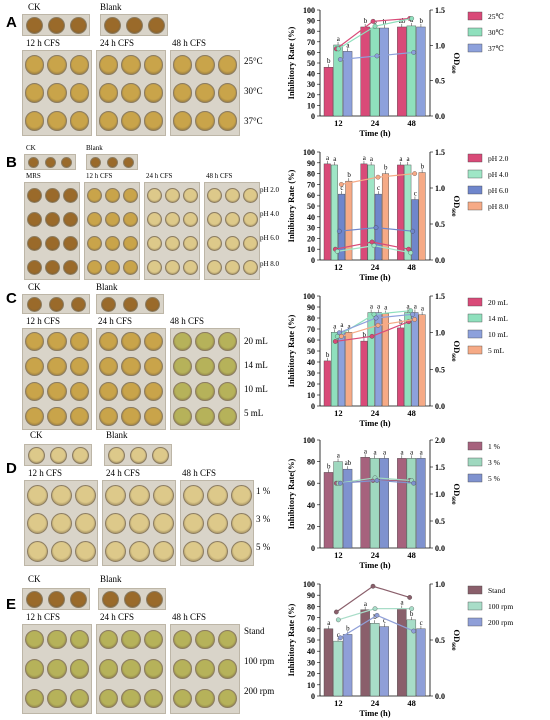 Image resolution: width=550 pixels, height=720 pixels. I want to click on plate-24h, so click(172, 231).